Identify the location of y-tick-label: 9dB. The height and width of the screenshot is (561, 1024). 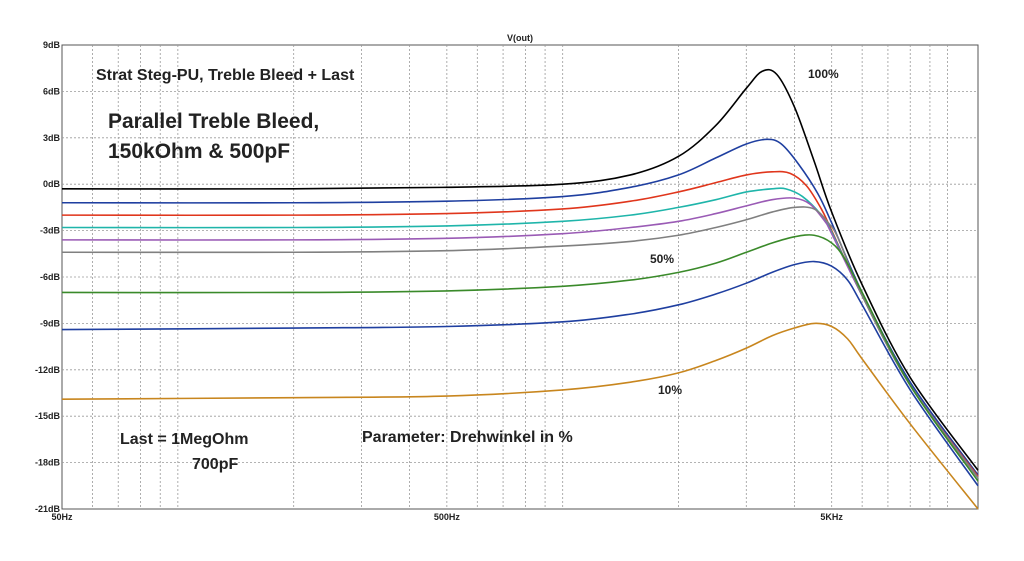
(52, 45).